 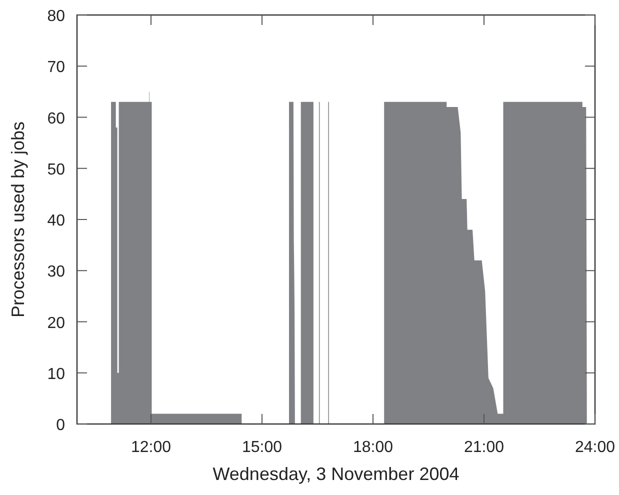 I want to click on y-tick-label: 70, so click(x=56, y=67).